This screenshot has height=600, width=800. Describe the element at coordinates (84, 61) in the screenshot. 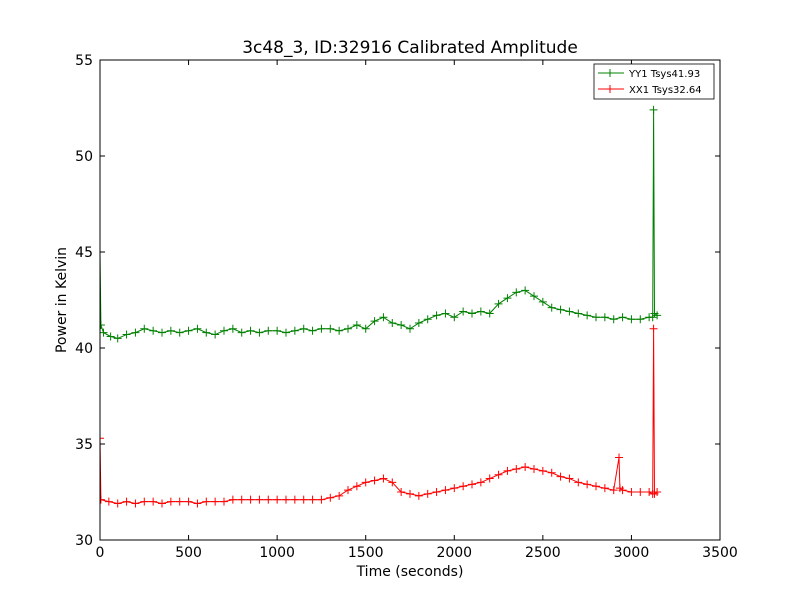

I see `y-tick-label: 55` at that location.